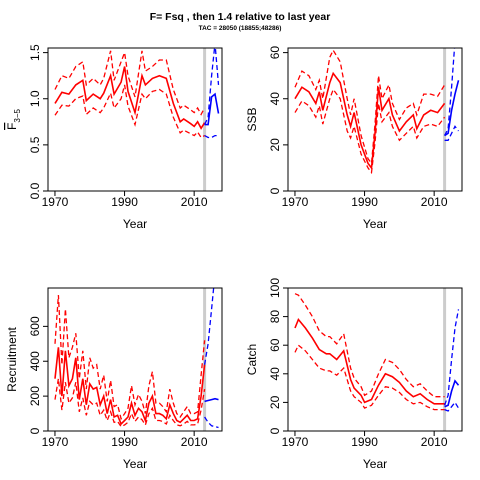 The width and height of the screenshot is (480, 480). Describe the element at coordinates (240, 17) in the screenshot. I see `figure-title: F= Fsq , then 1.4 relative to last year` at that location.